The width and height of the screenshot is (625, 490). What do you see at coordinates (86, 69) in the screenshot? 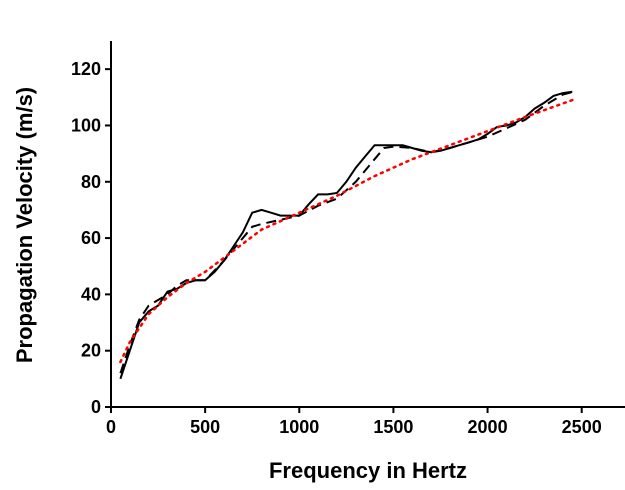
I see `y-tick-label: 120` at bounding box center [86, 69].